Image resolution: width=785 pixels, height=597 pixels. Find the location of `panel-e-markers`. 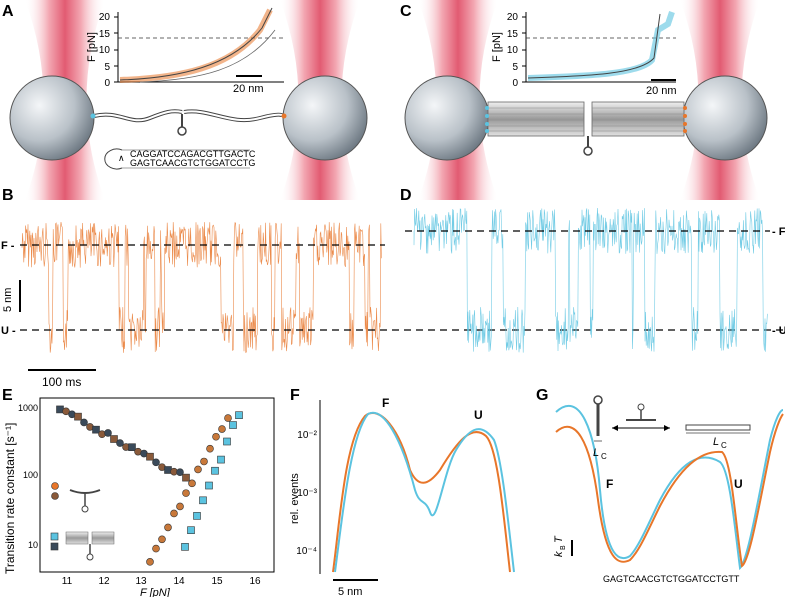

panel-e-markers is located at coordinates (149, 485).